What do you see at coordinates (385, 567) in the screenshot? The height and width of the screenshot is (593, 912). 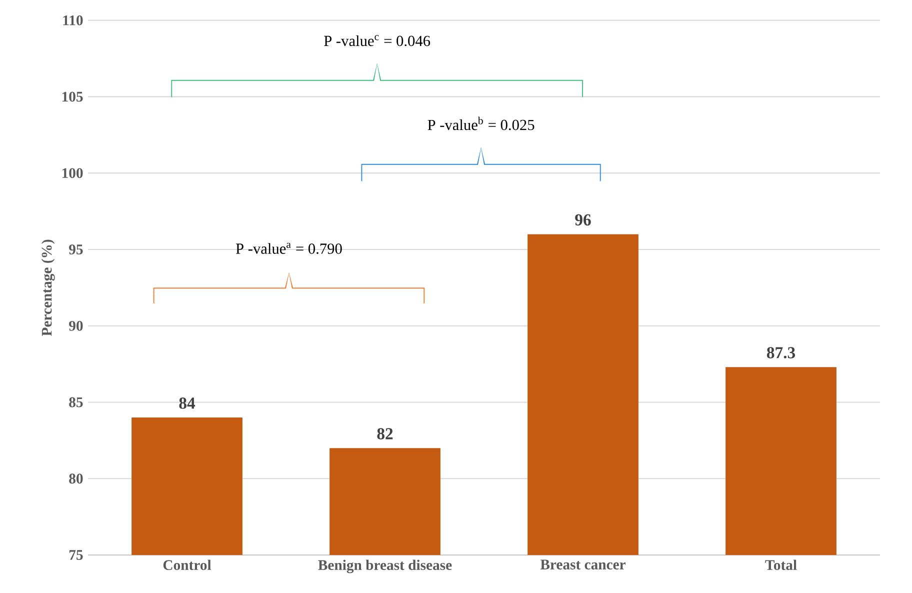 I see `x-tick-label: Benign breast disease` at bounding box center [385, 567].